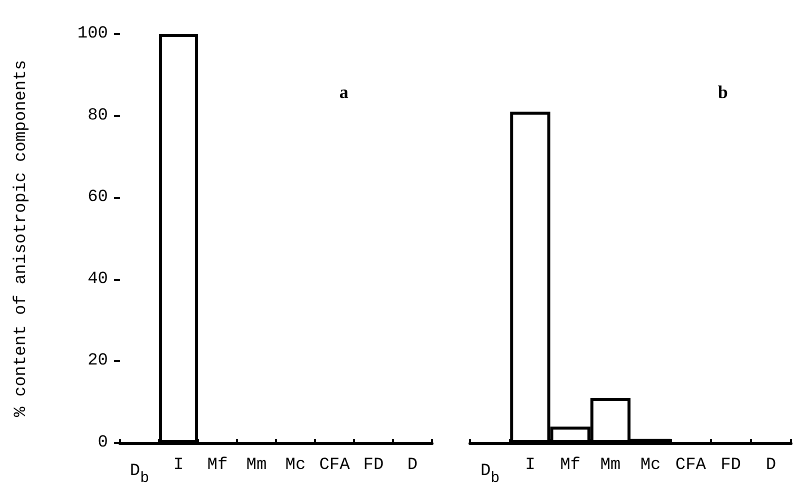  I want to click on y-tick-label: 0, so click(103, 443).